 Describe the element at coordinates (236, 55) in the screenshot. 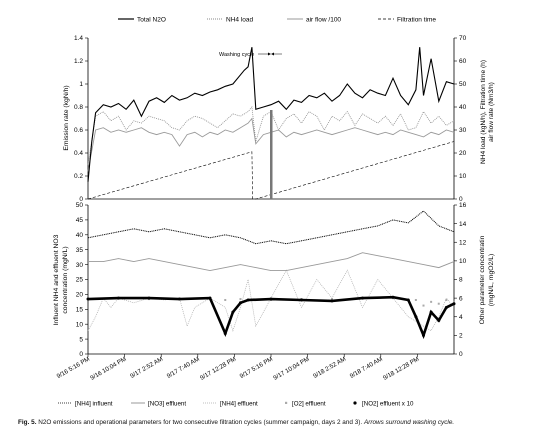

I see `washing-cycle-label: Washing cycle` at that location.